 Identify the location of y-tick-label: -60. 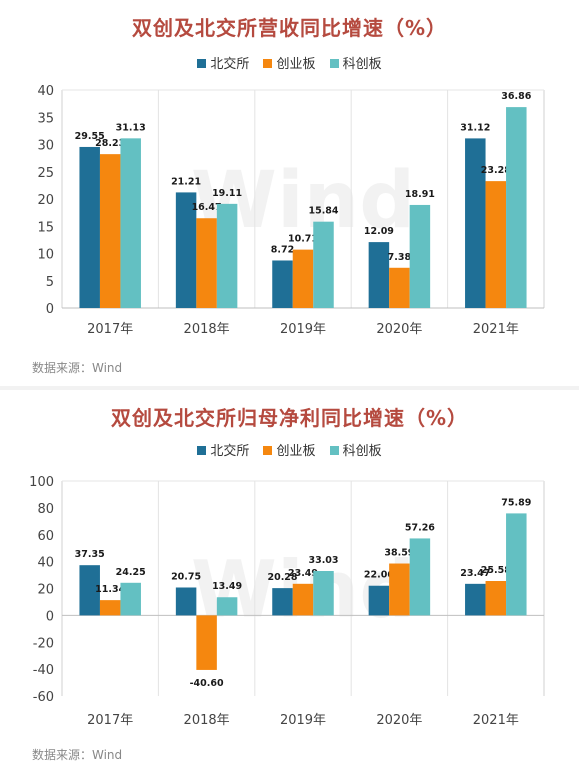
(43, 697).